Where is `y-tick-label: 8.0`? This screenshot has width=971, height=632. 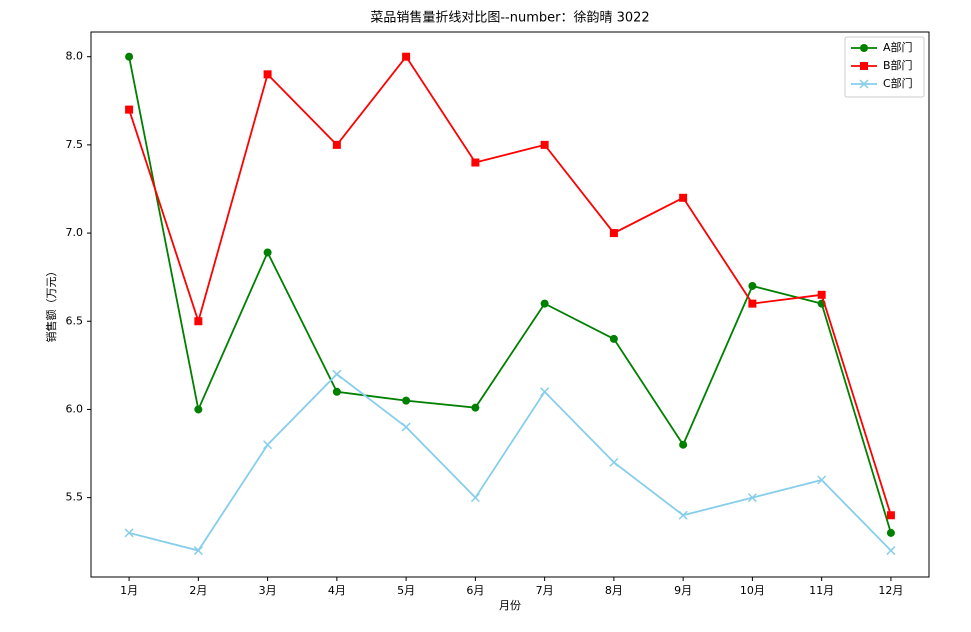
y-tick-label: 8.0 is located at coordinates (75, 56).